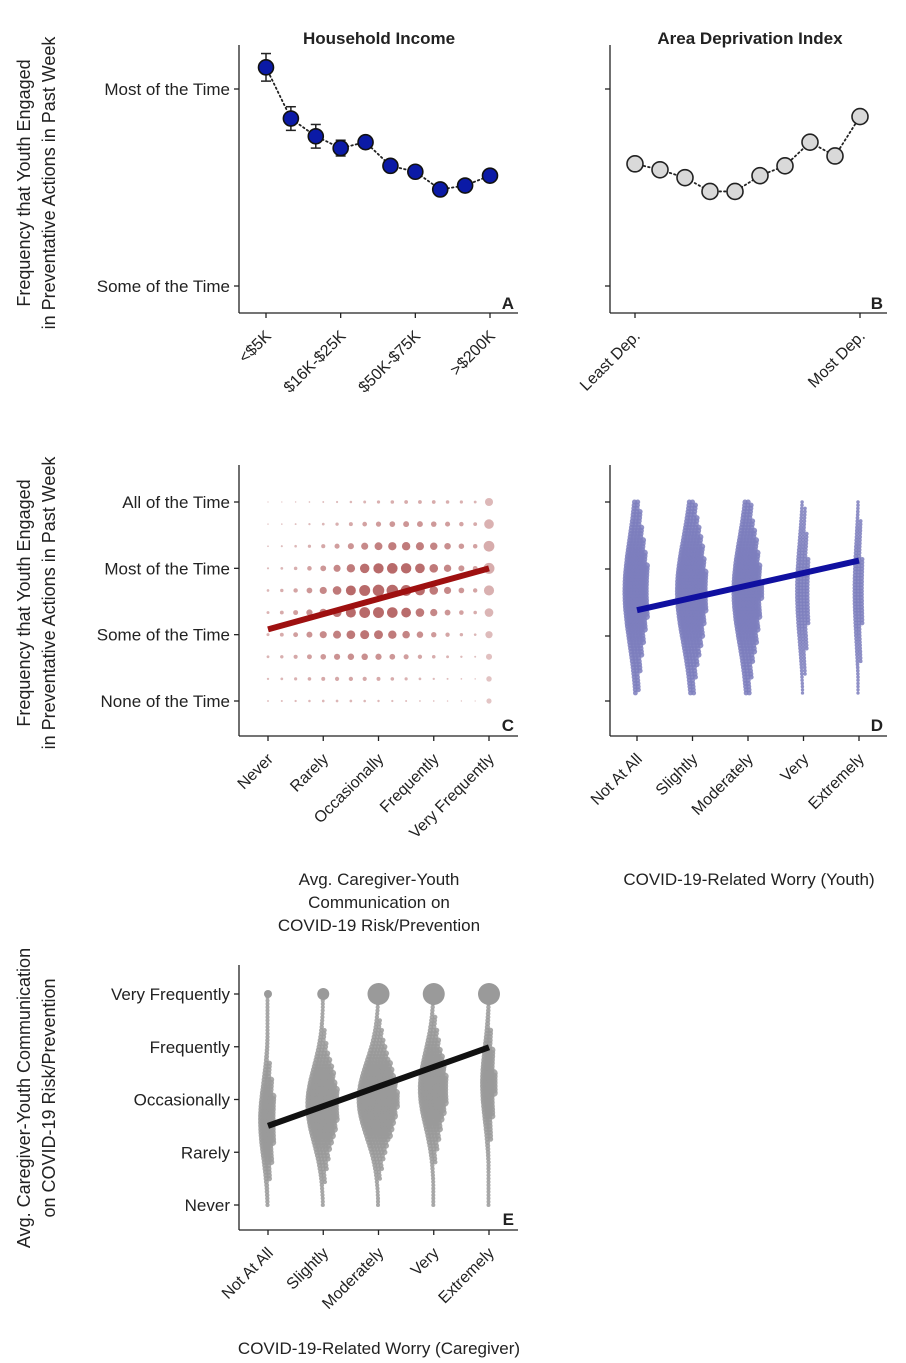  Describe the element at coordinates (748, 585) in the screenshot. I see `panel-d-fit-line` at that location.